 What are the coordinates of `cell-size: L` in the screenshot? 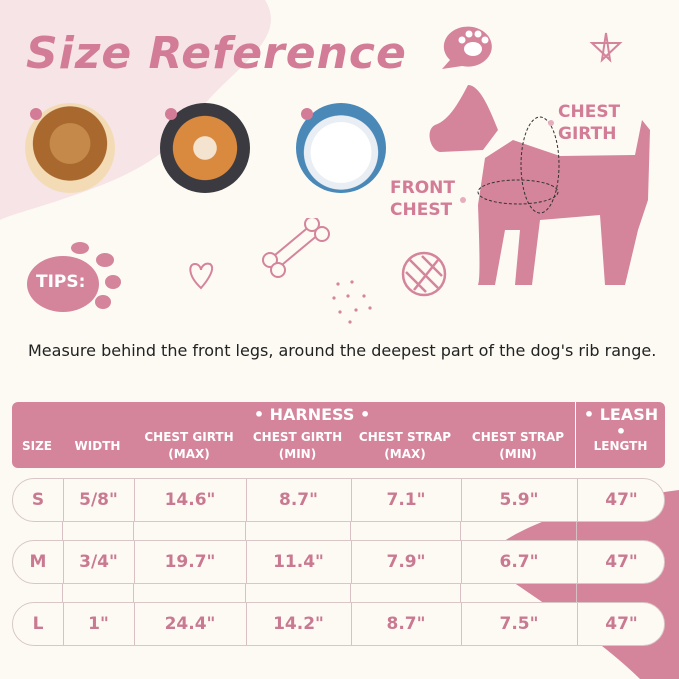 It's located at (38, 624).